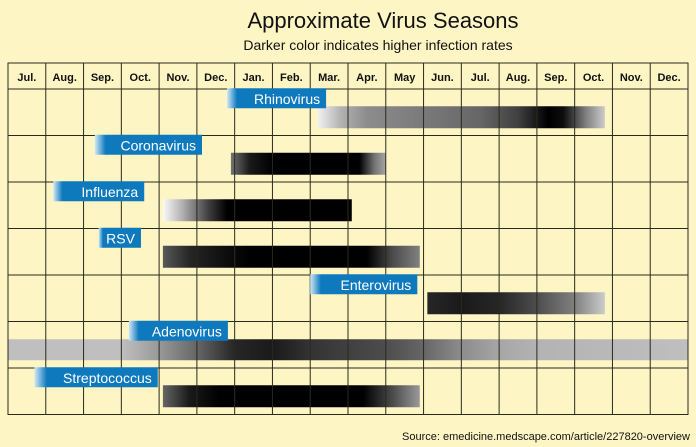 This screenshot has height=447, width=696. I want to click on bar-enterovirus, so click(516, 303).